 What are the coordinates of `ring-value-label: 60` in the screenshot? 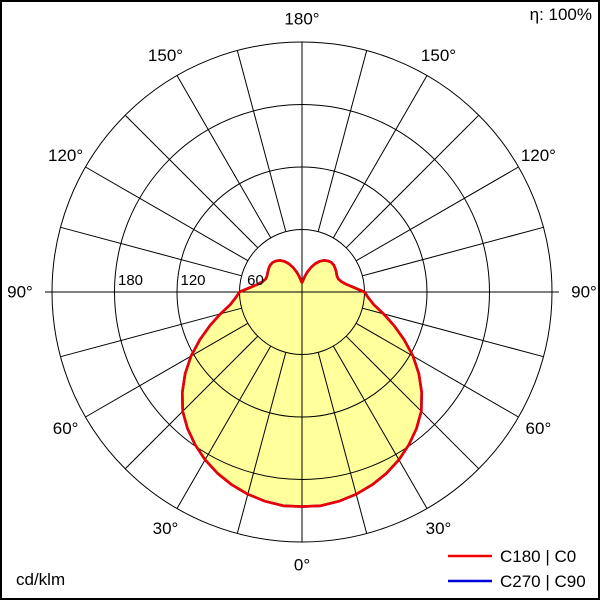 It's located at (255, 280).